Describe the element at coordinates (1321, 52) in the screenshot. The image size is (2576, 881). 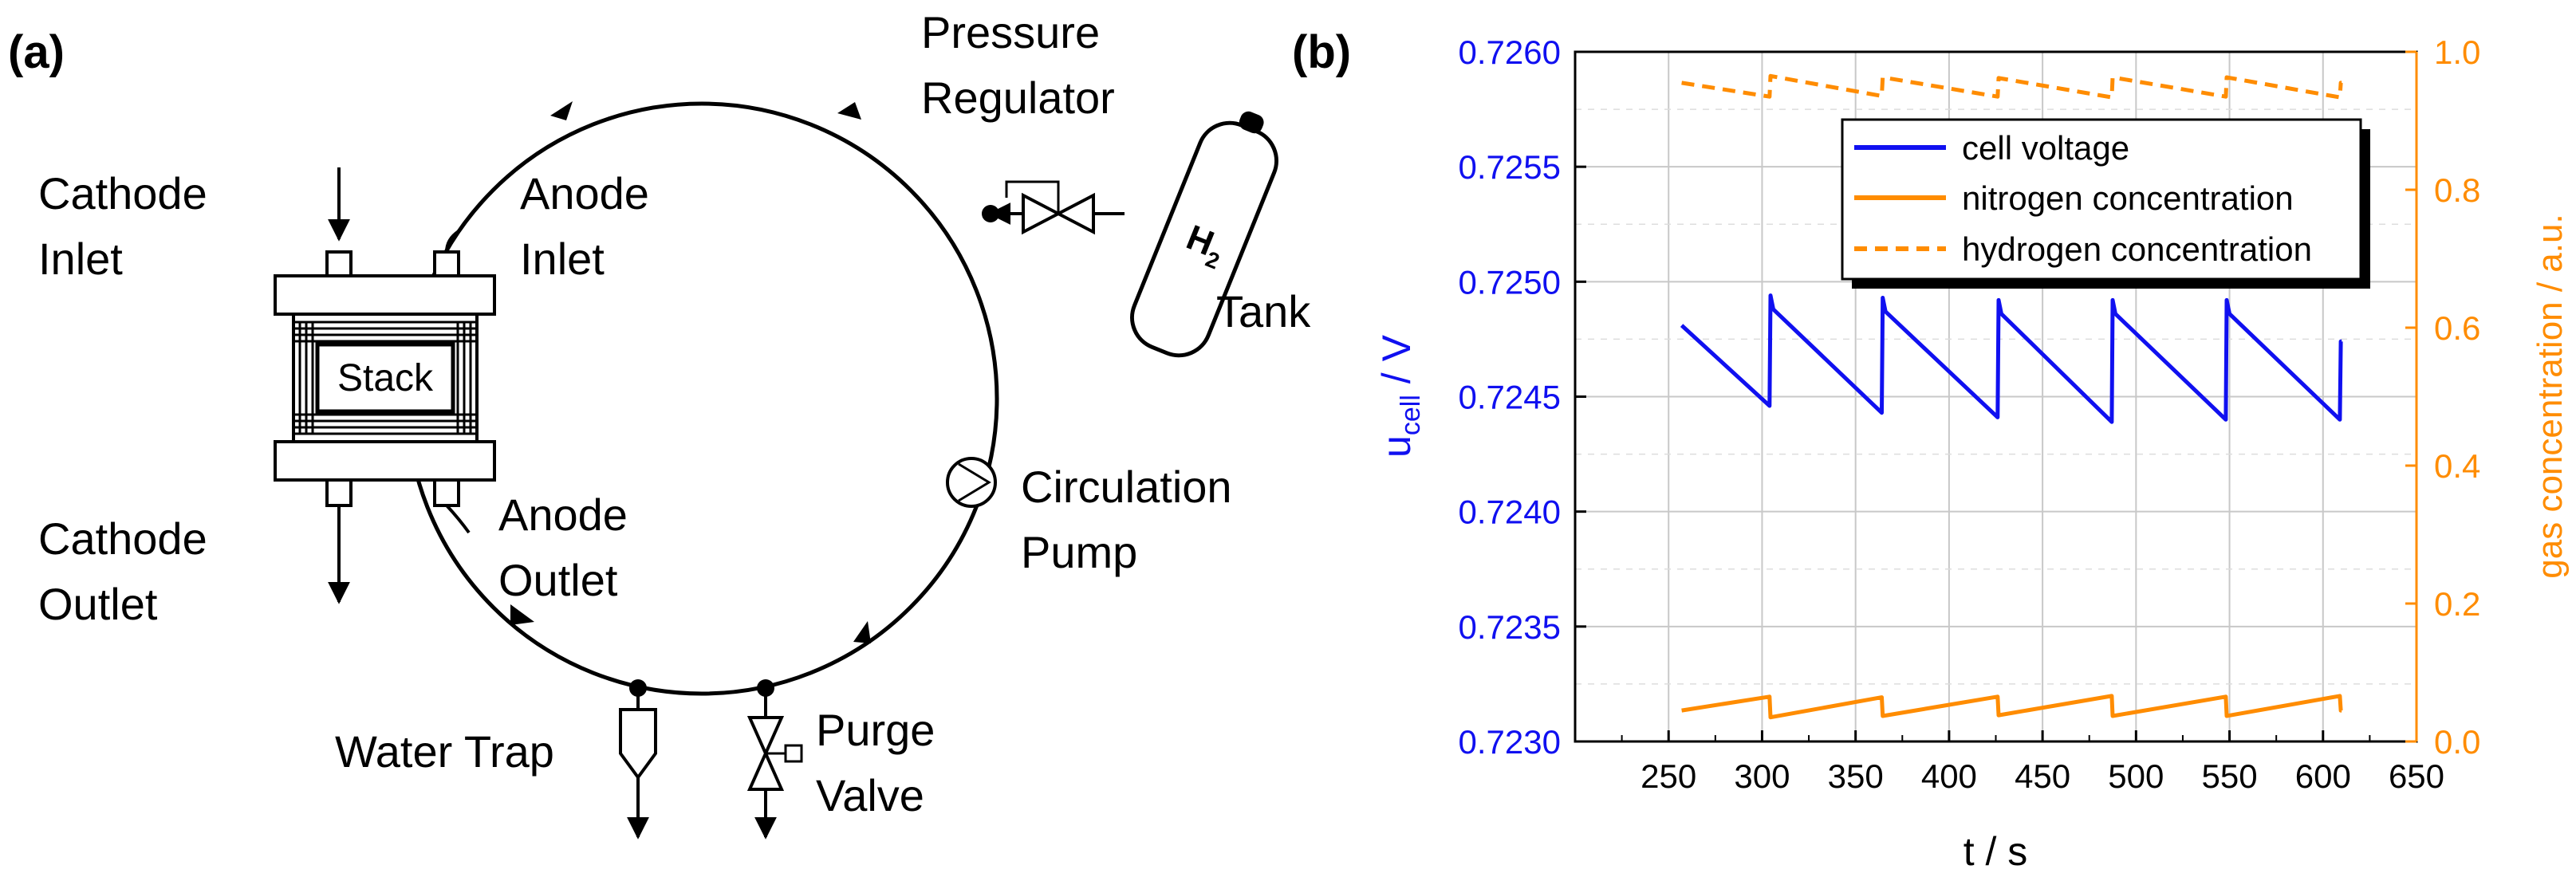
I see `panel-b-label: (b)` at that location.